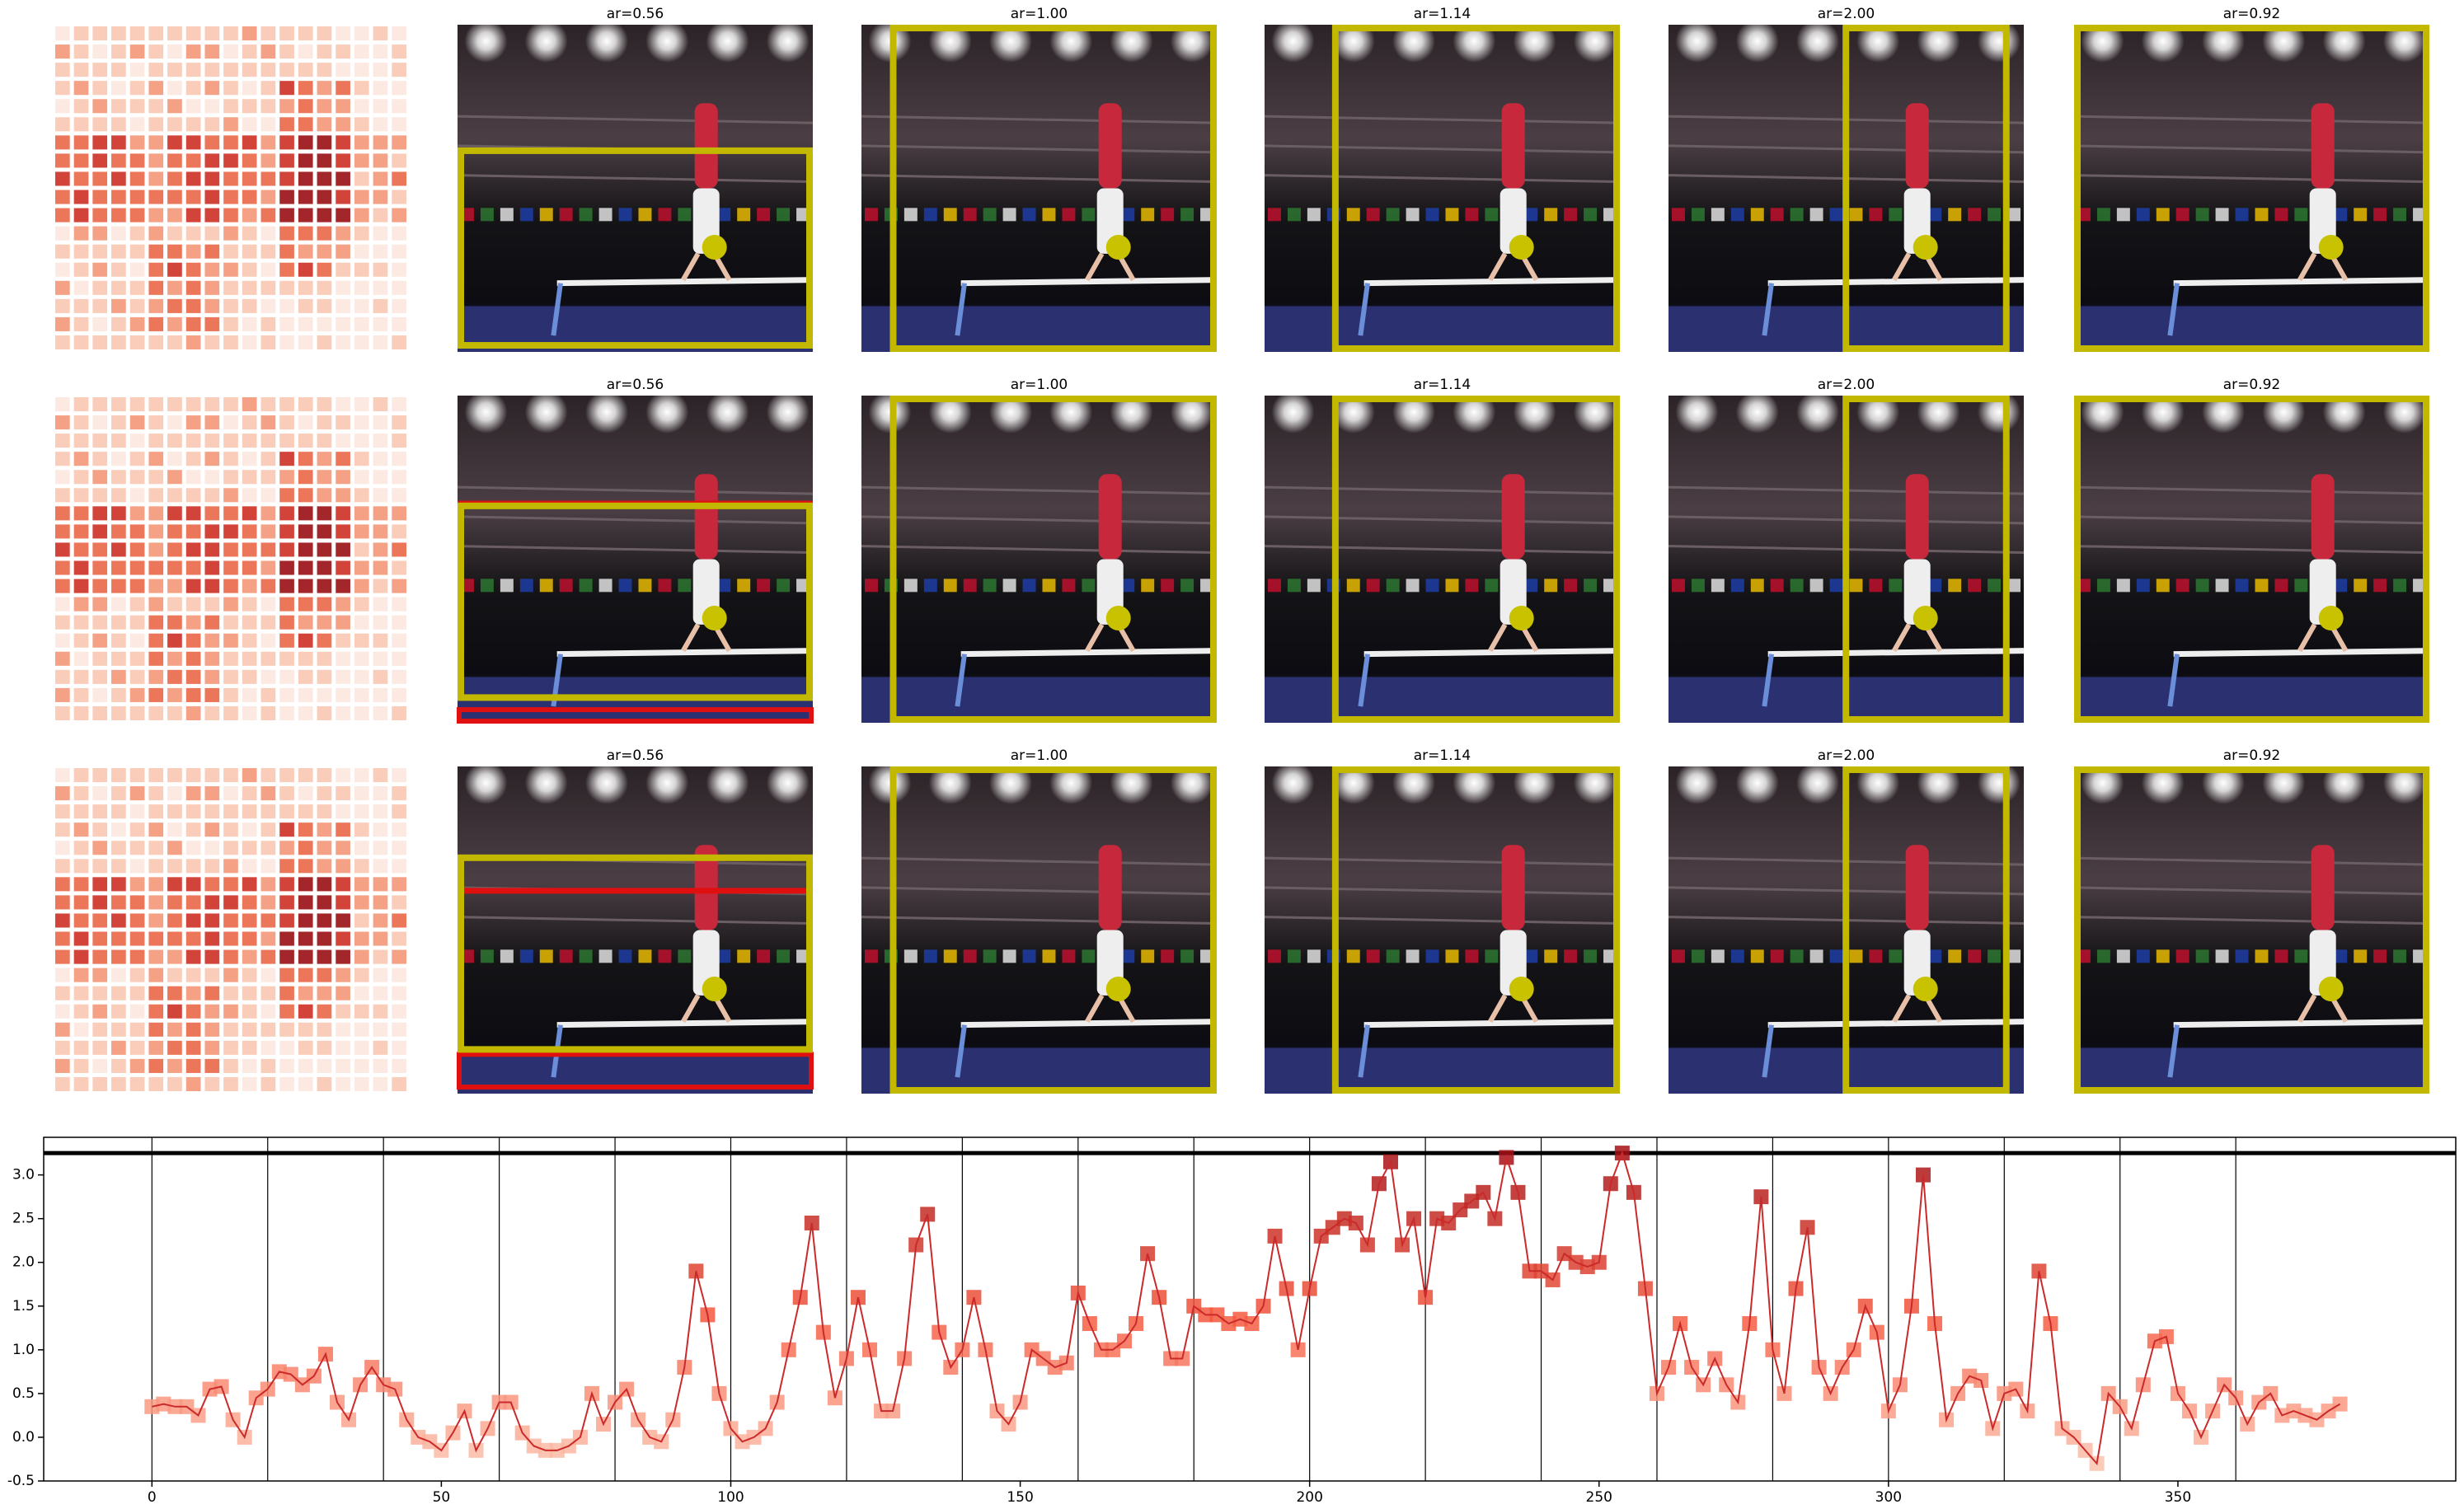  What do you see at coordinates (2301, 653) in the screenshot?
I see `bar` at bounding box center [2301, 653].